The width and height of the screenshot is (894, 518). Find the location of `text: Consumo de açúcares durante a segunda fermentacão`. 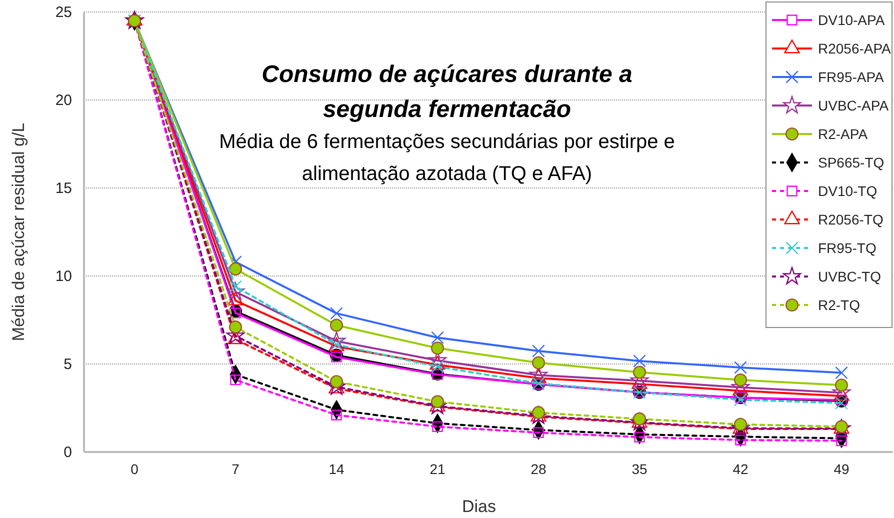

text: Consumo de açúcares durante a segunda fermentacão is located at coordinates (447, 92).